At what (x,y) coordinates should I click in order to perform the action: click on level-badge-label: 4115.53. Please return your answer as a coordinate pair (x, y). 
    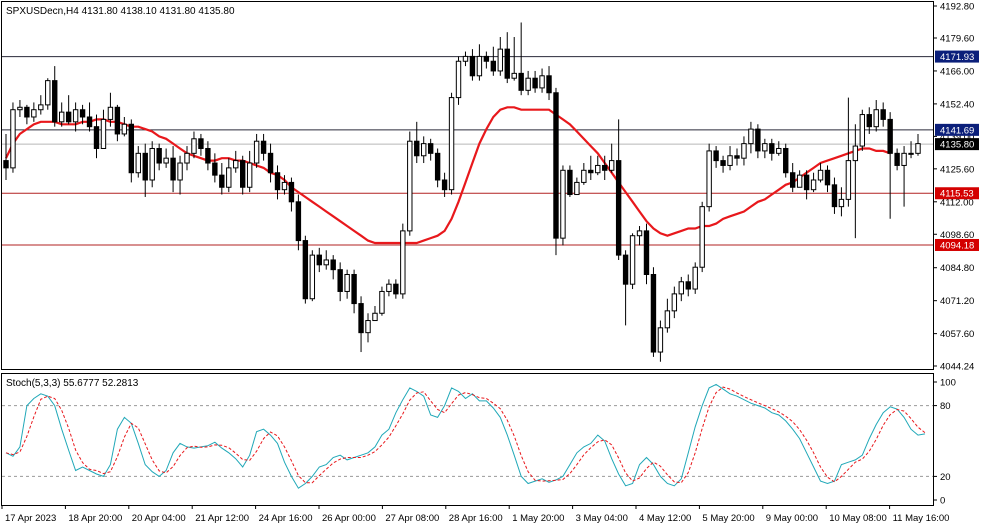
    Looking at the image, I should click on (957, 194).